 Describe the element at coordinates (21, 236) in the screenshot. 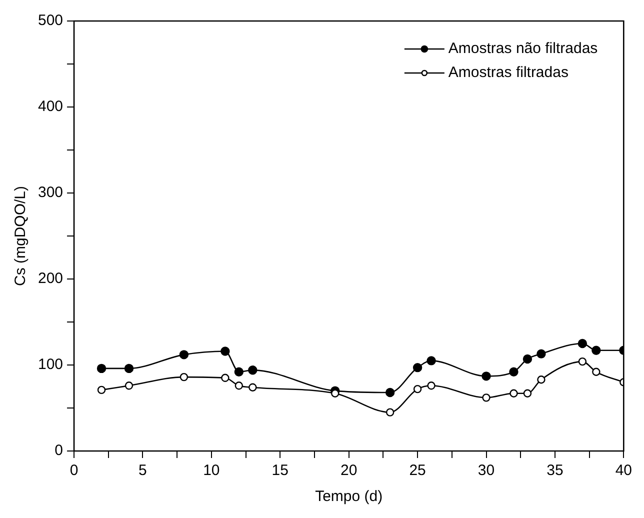

I see `y-axis-title: Cs (mgDQO/L)` at that location.